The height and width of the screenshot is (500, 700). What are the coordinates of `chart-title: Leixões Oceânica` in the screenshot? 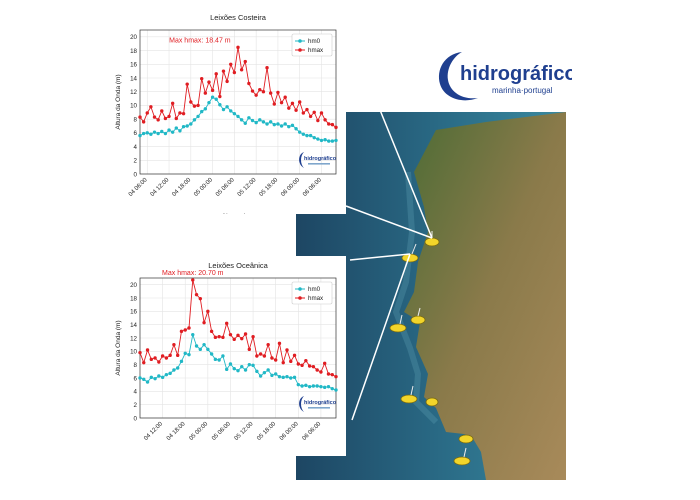 It's located at (238, 265).